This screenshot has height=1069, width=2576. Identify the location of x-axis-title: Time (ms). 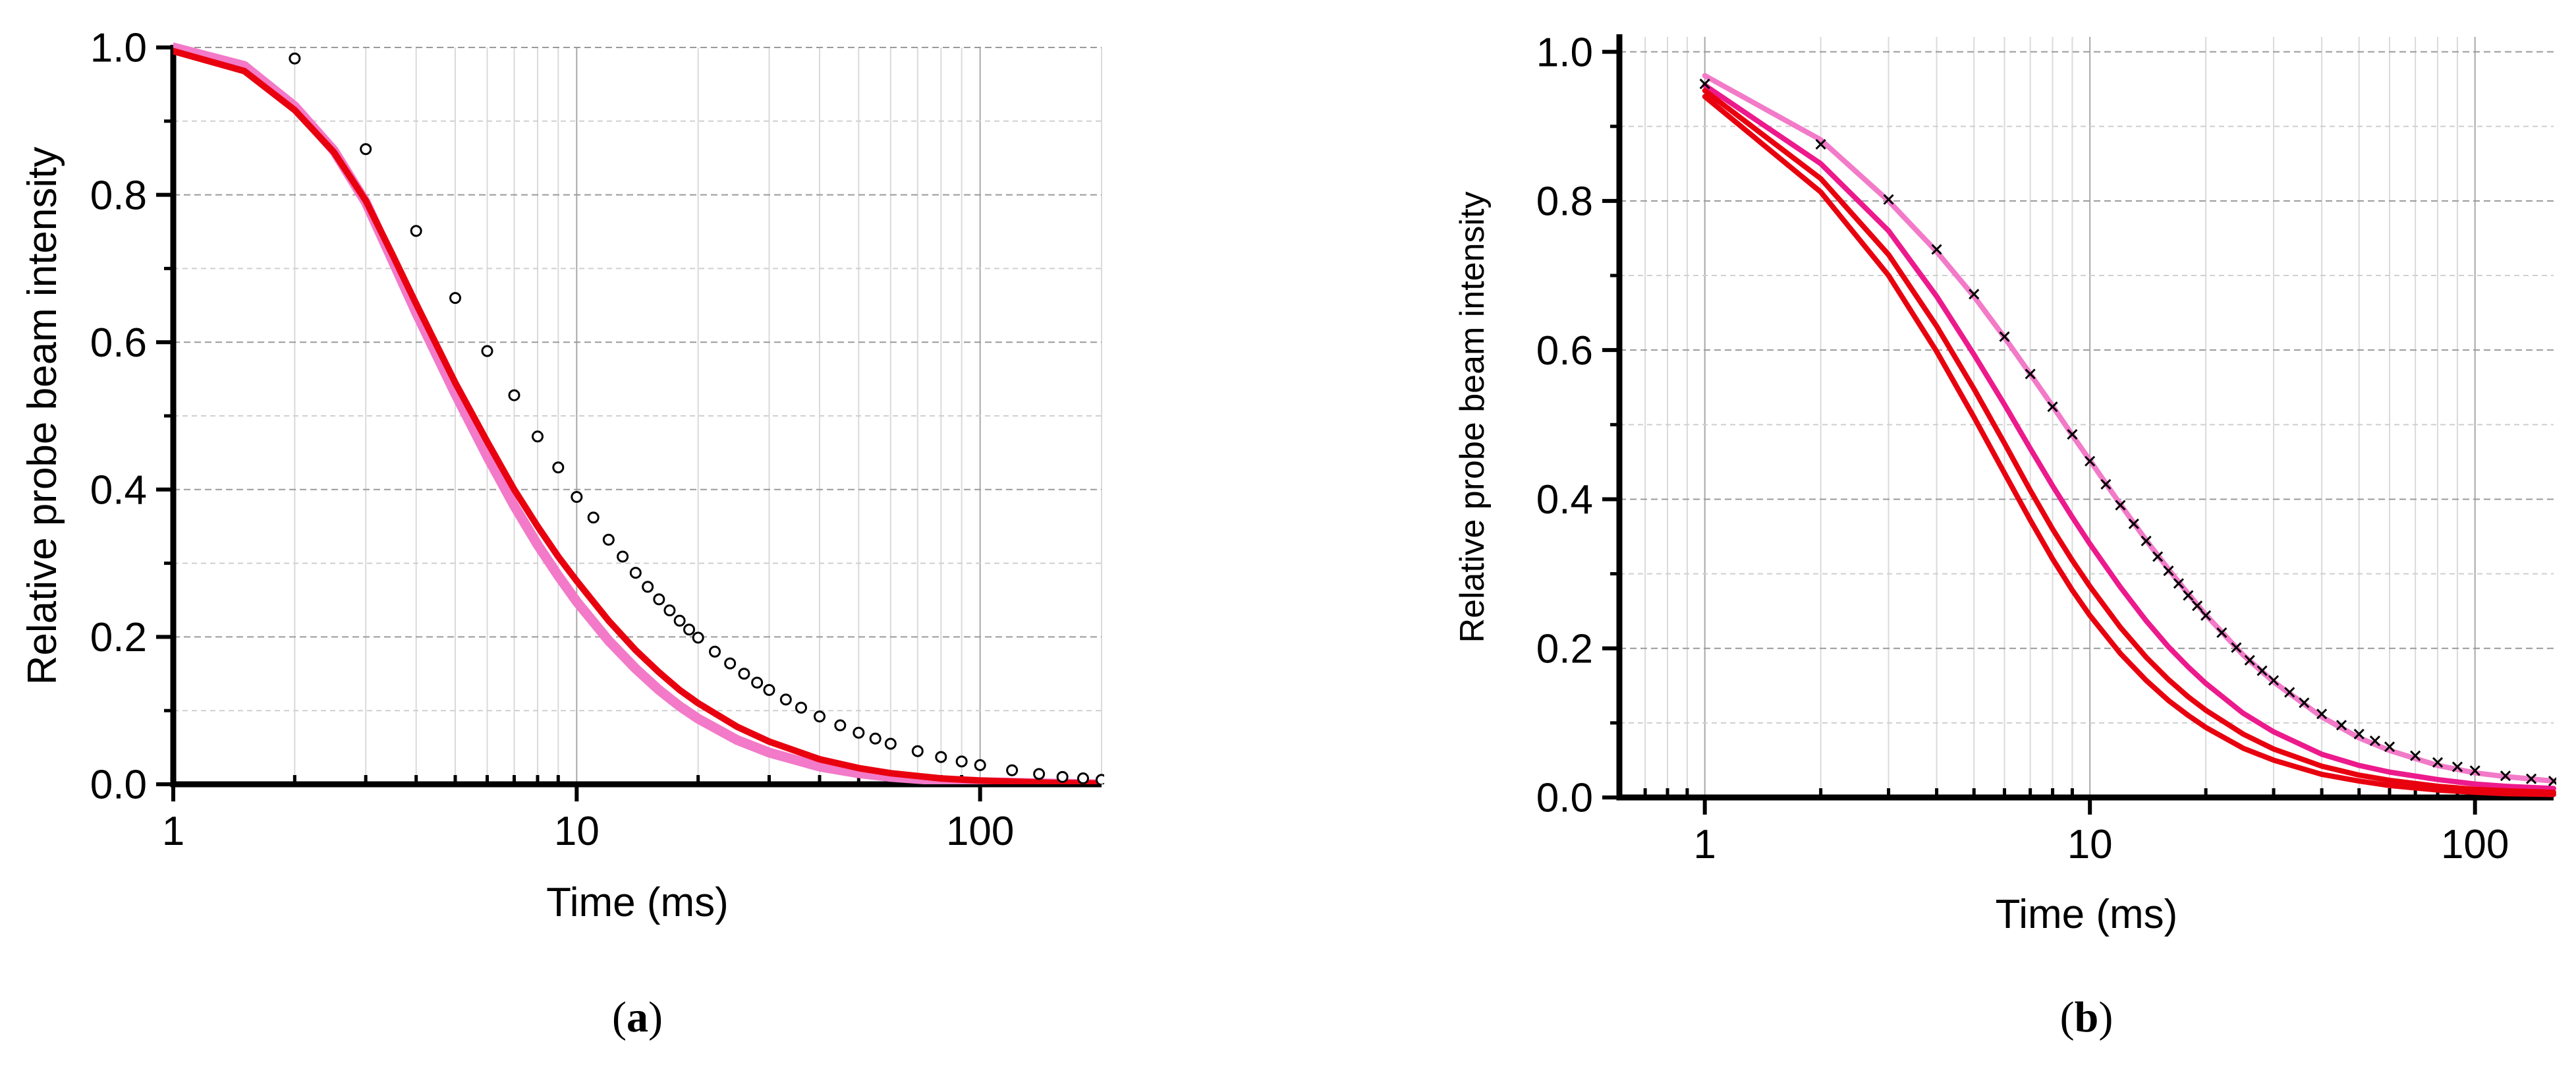
(2087, 914).